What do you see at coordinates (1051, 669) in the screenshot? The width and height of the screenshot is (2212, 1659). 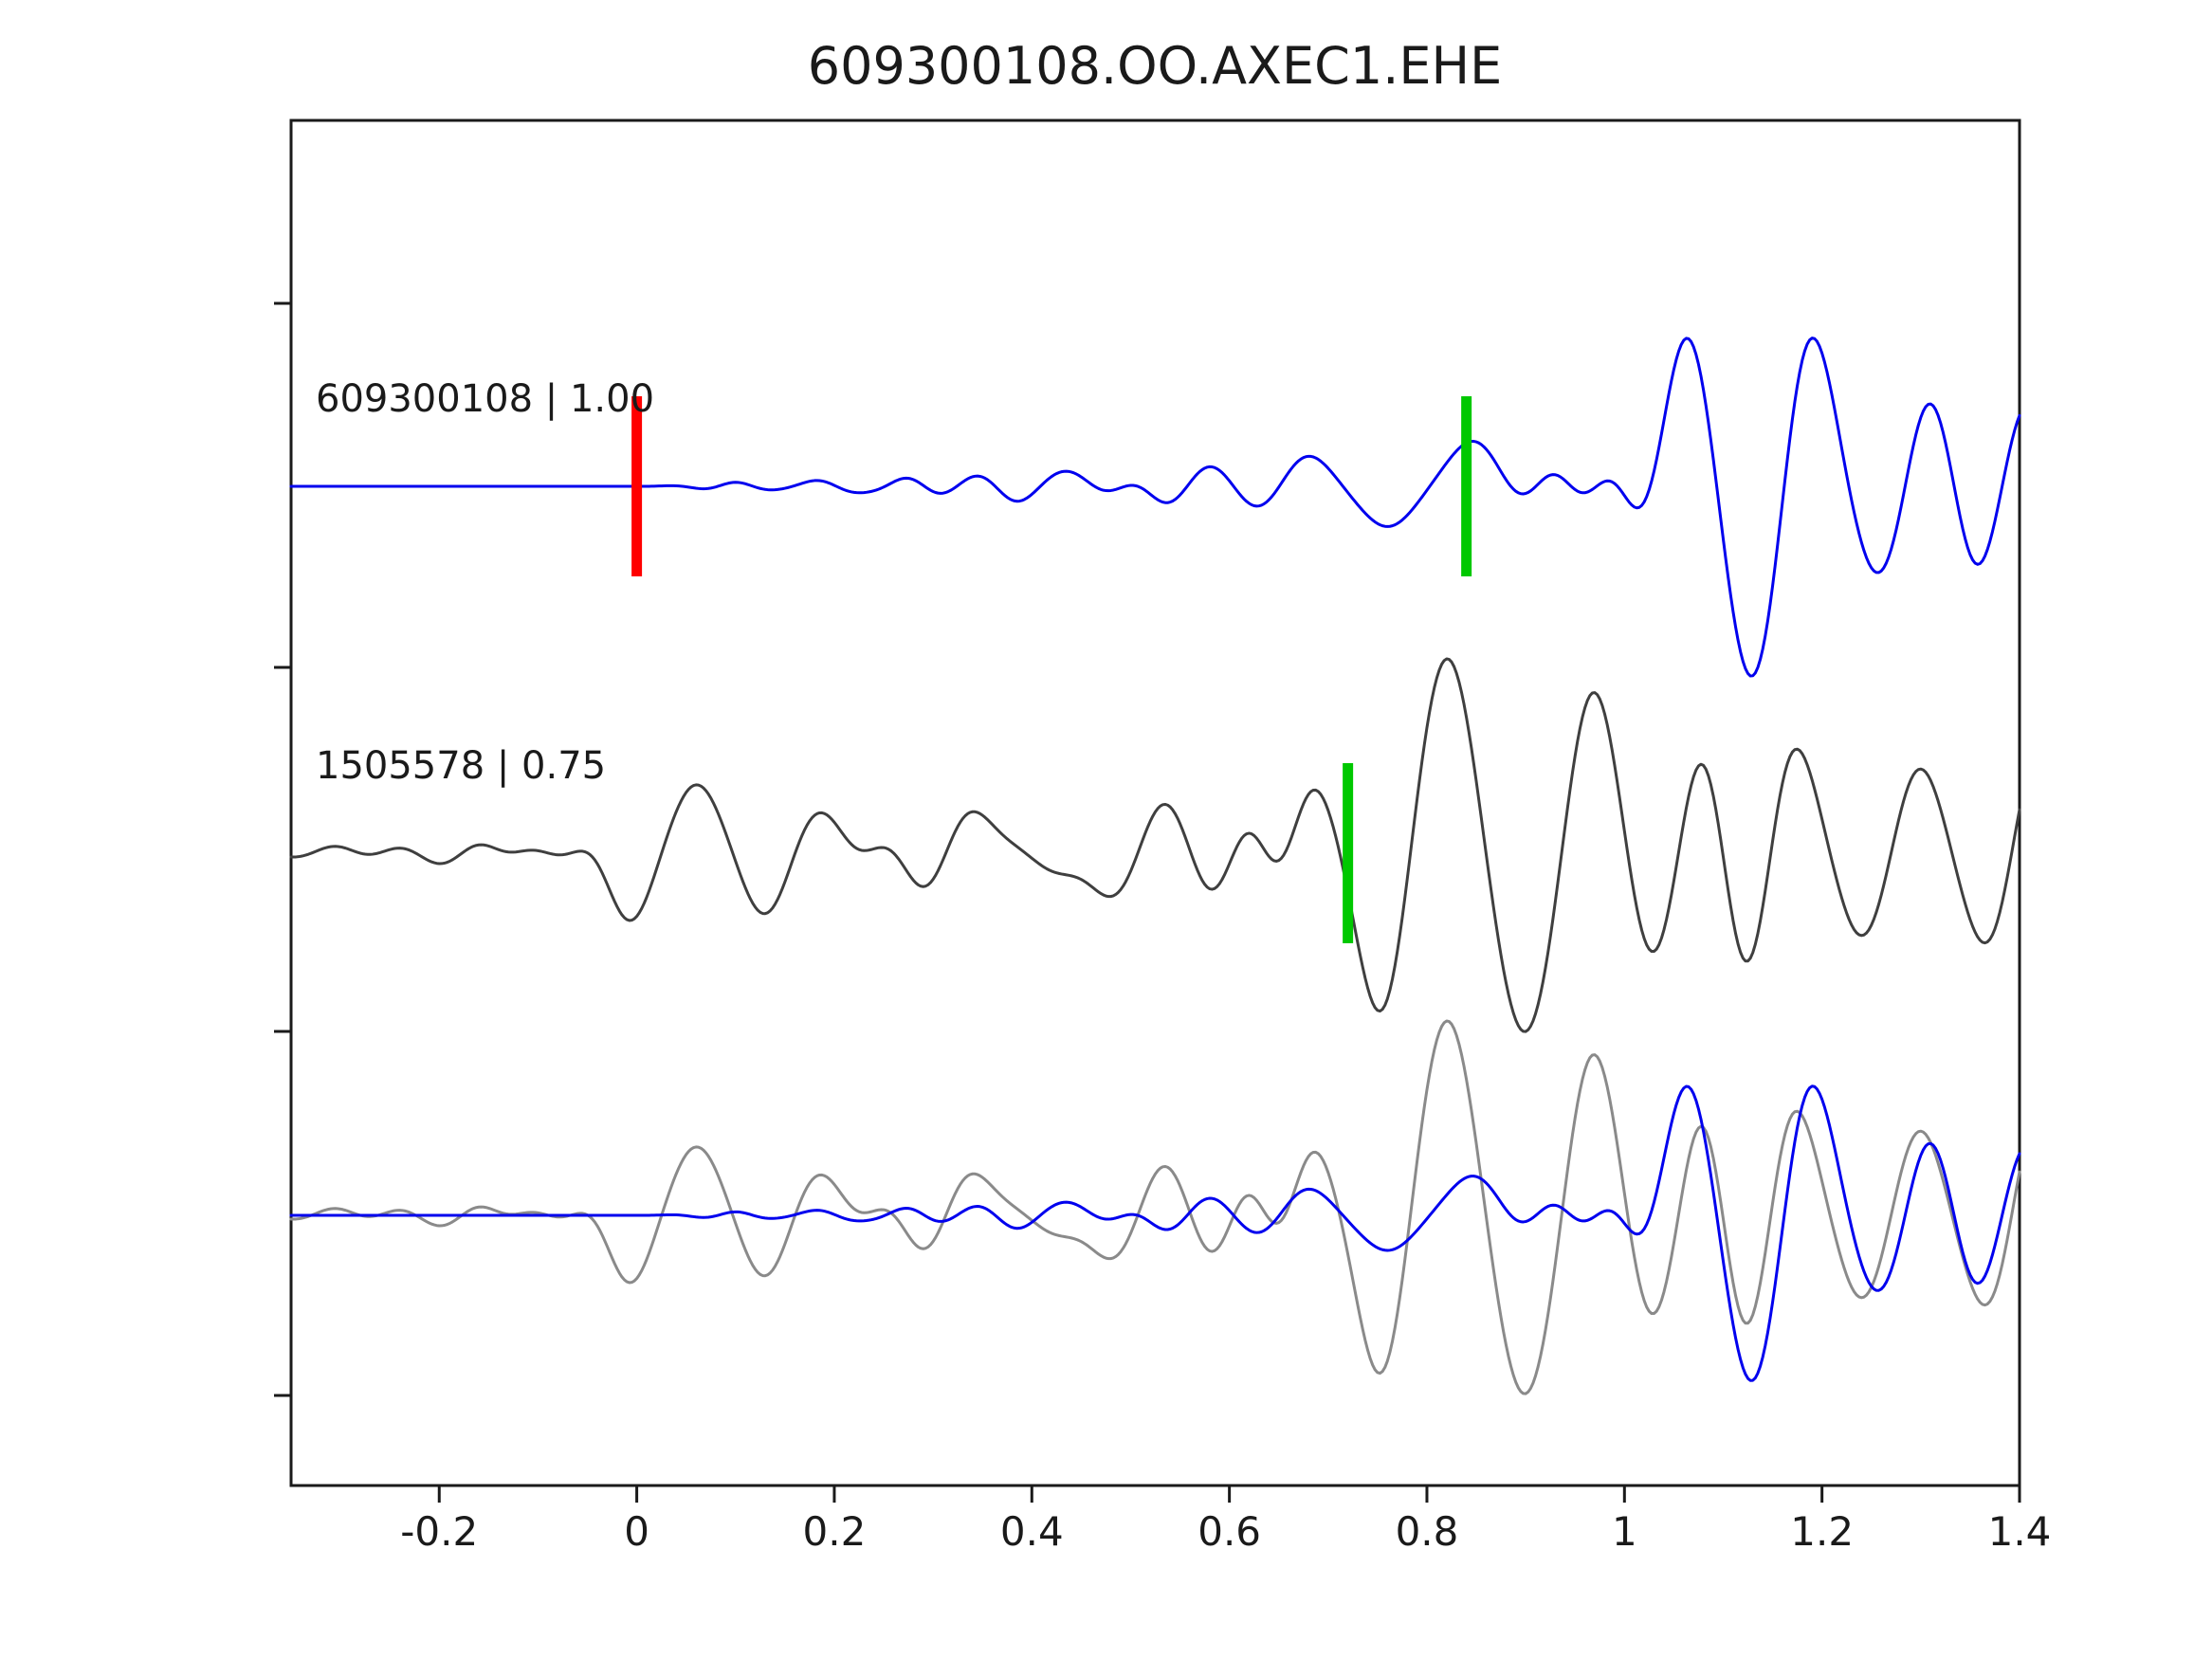 I see `pick-markers-layer` at bounding box center [1051, 669].